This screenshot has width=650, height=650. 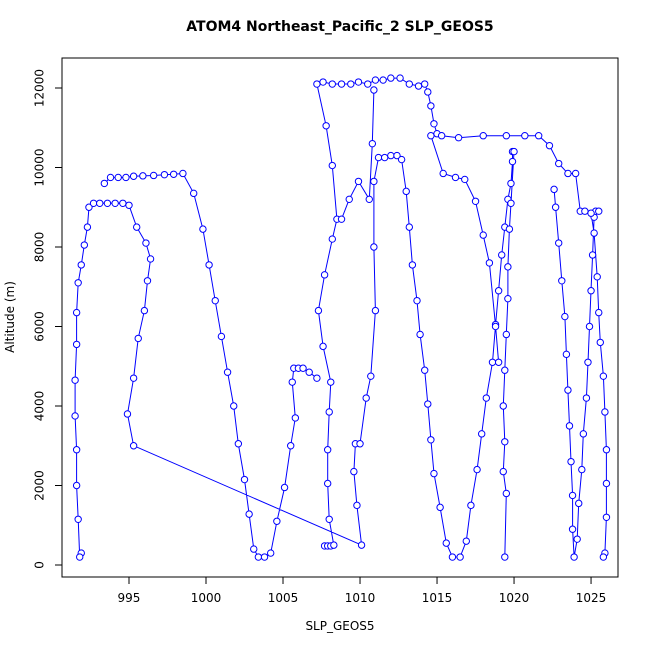 What do you see at coordinates (514, 598) in the screenshot?
I see `x-tick-label: 1020` at bounding box center [514, 598].